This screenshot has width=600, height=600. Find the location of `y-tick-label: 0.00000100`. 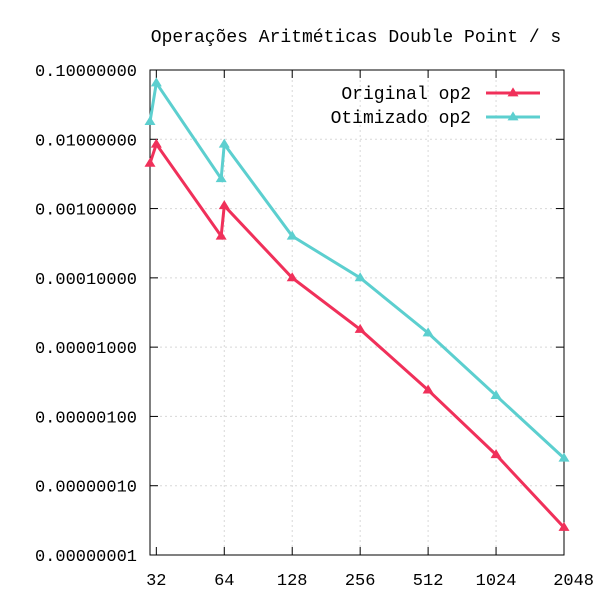

y-tick-label: 0.00000100 is located at coordinates (86, 418).